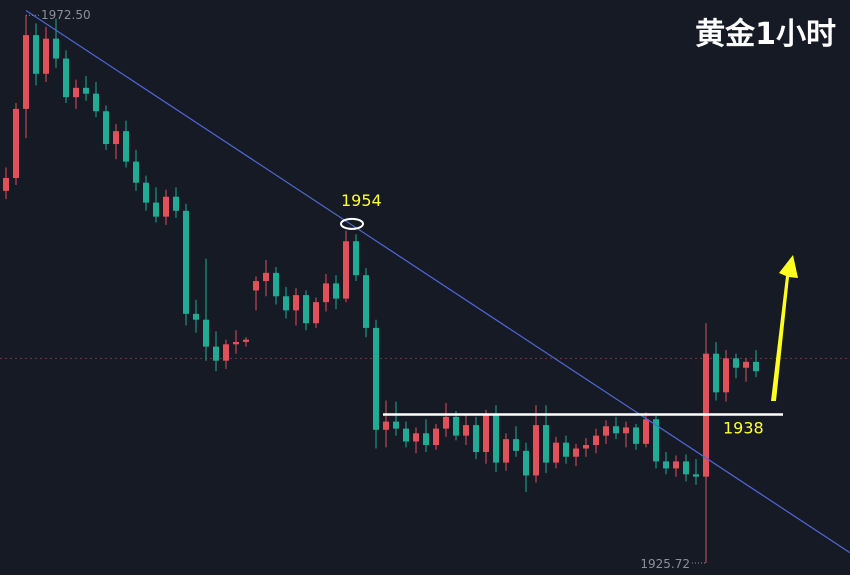 Image resolution: width=850 pixels, height=575 pixels. Describe the element at coordinates (784, 328) in the screenshot. I see `arrow` at that location.